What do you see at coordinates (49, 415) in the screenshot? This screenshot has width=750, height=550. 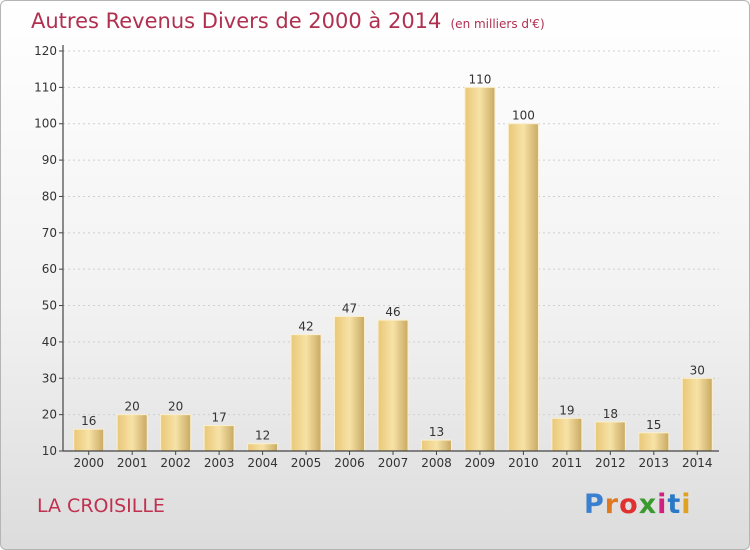 I see `y-tick-label: 20` at bounding box center [49, 415].